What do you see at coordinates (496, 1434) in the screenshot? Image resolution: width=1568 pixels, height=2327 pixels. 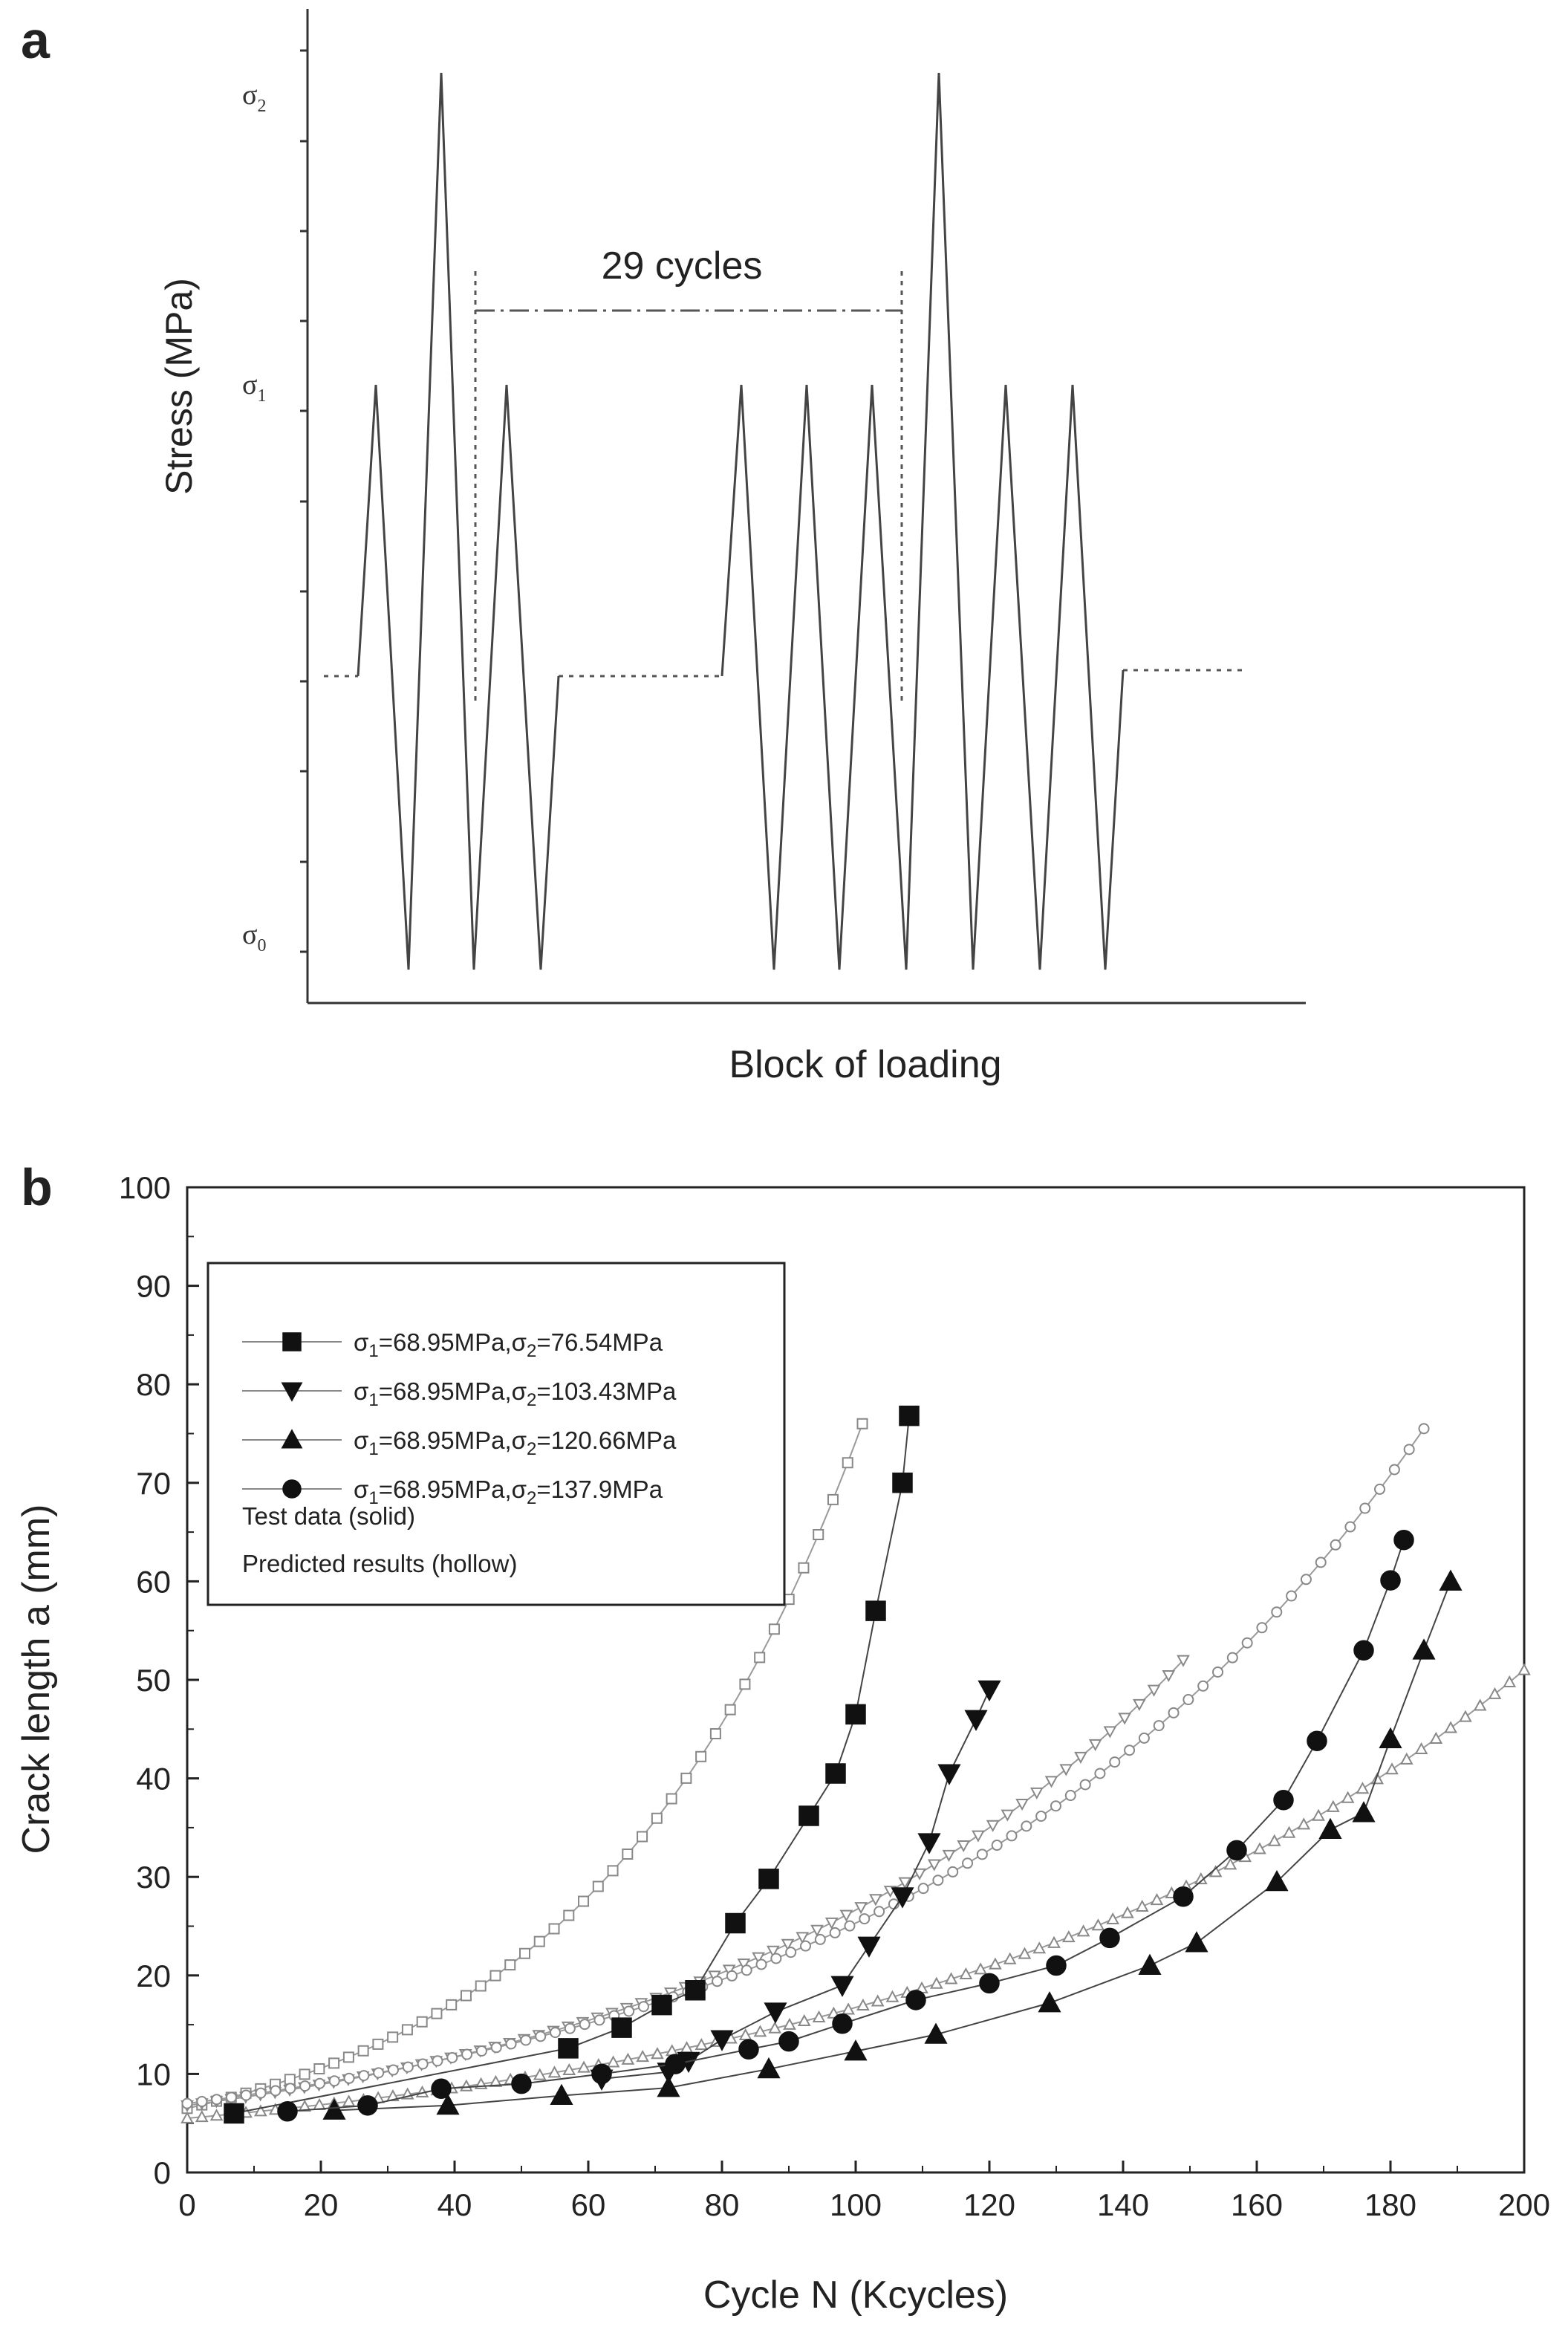 I see `legend-box` at bounding box center [496, 1434].